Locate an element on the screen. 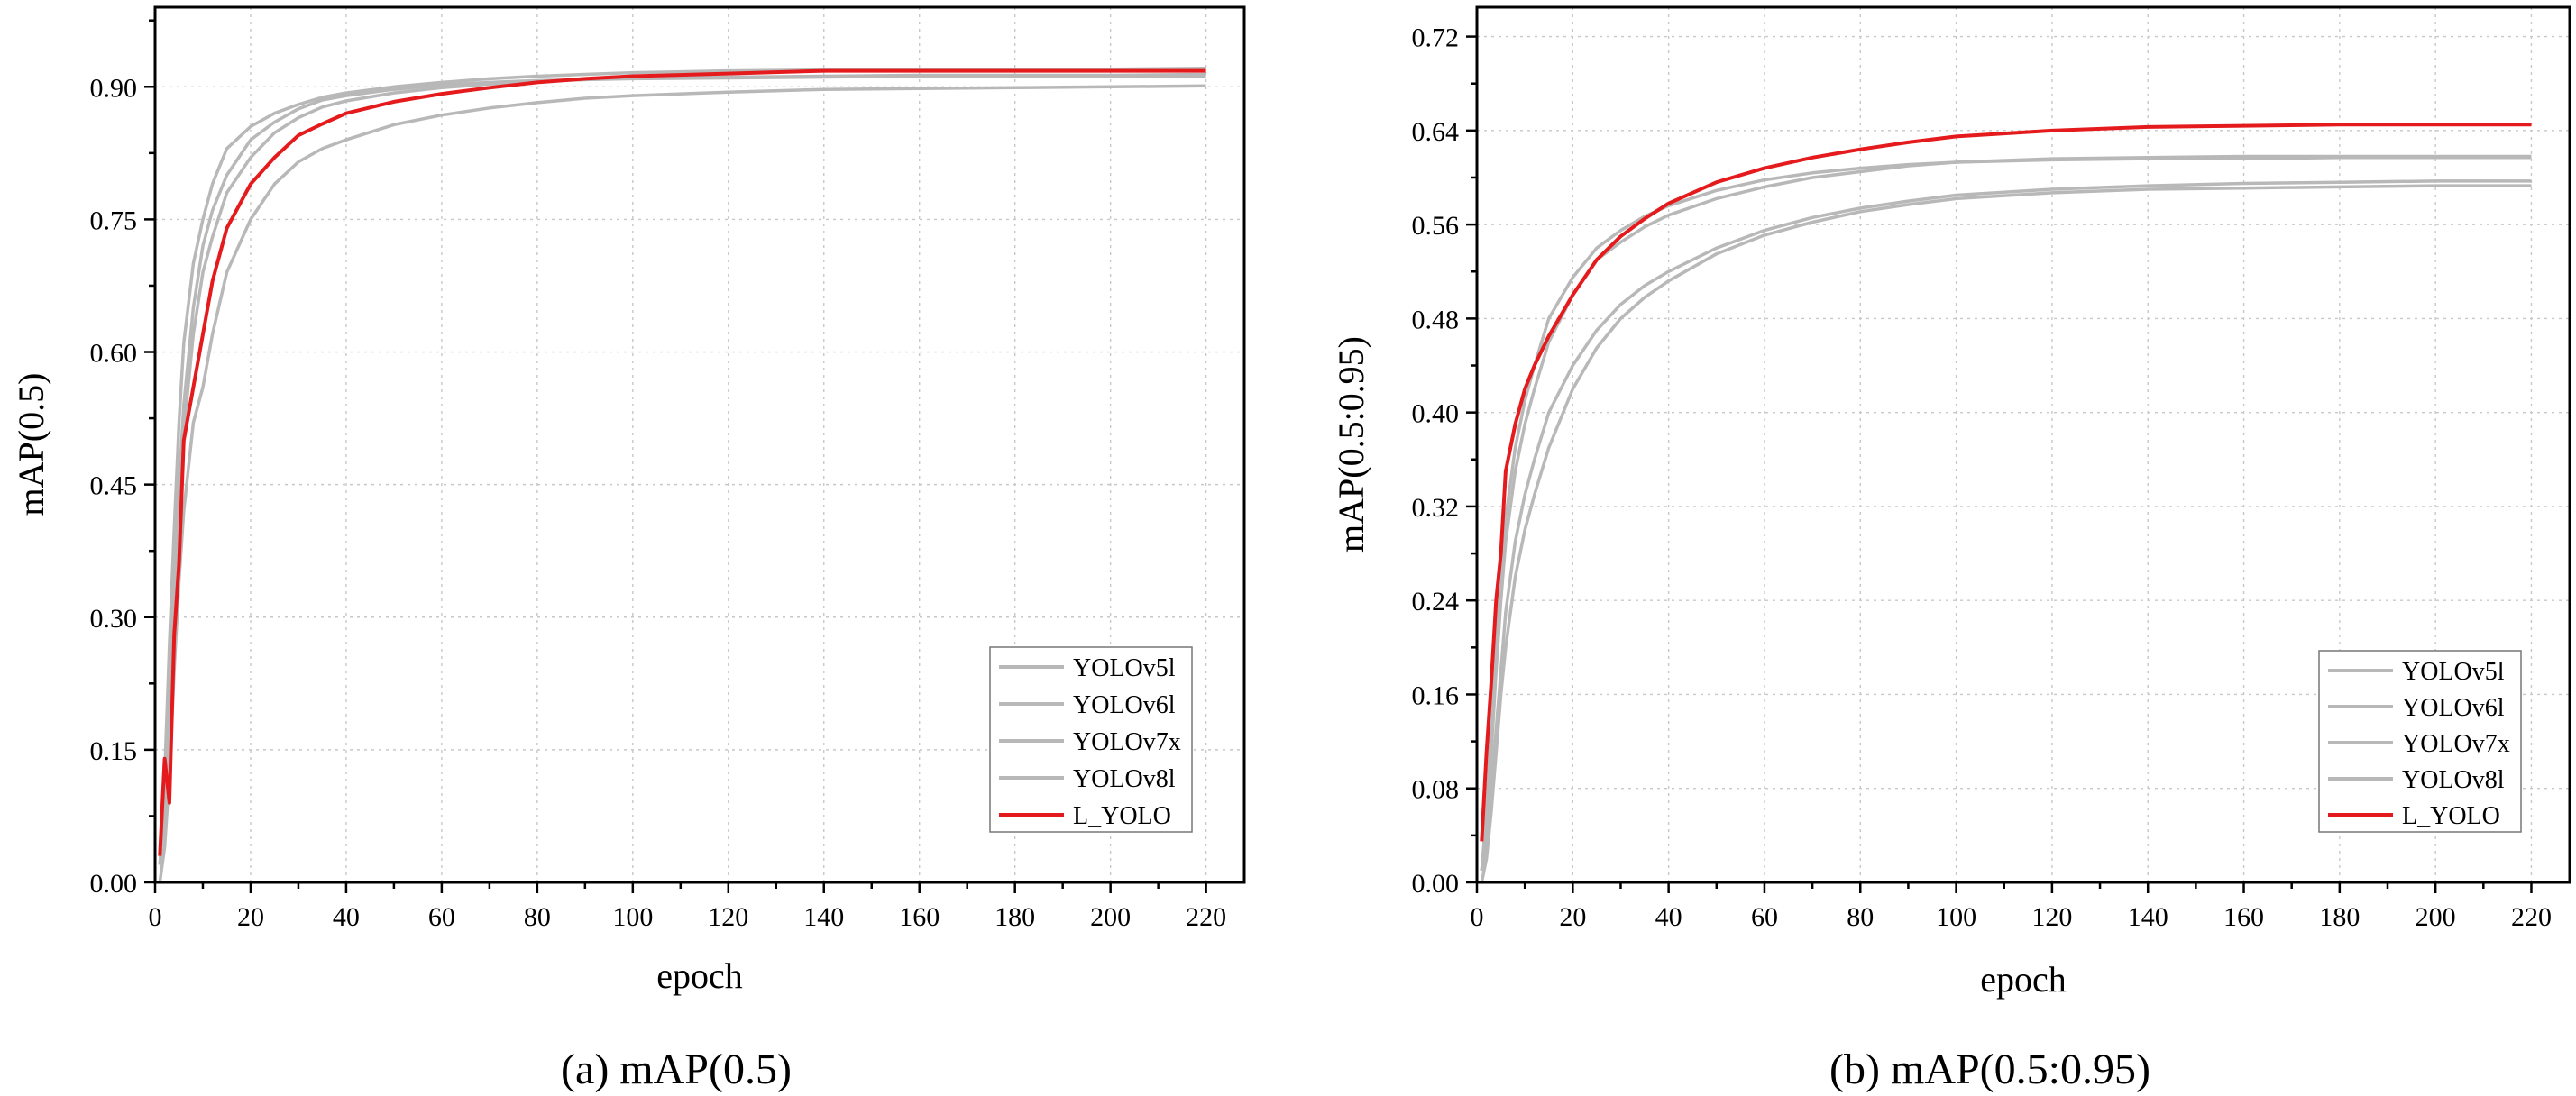  y-axis-title-b: mAP(0.5:0.95) is located at coordinates (1351, 444).